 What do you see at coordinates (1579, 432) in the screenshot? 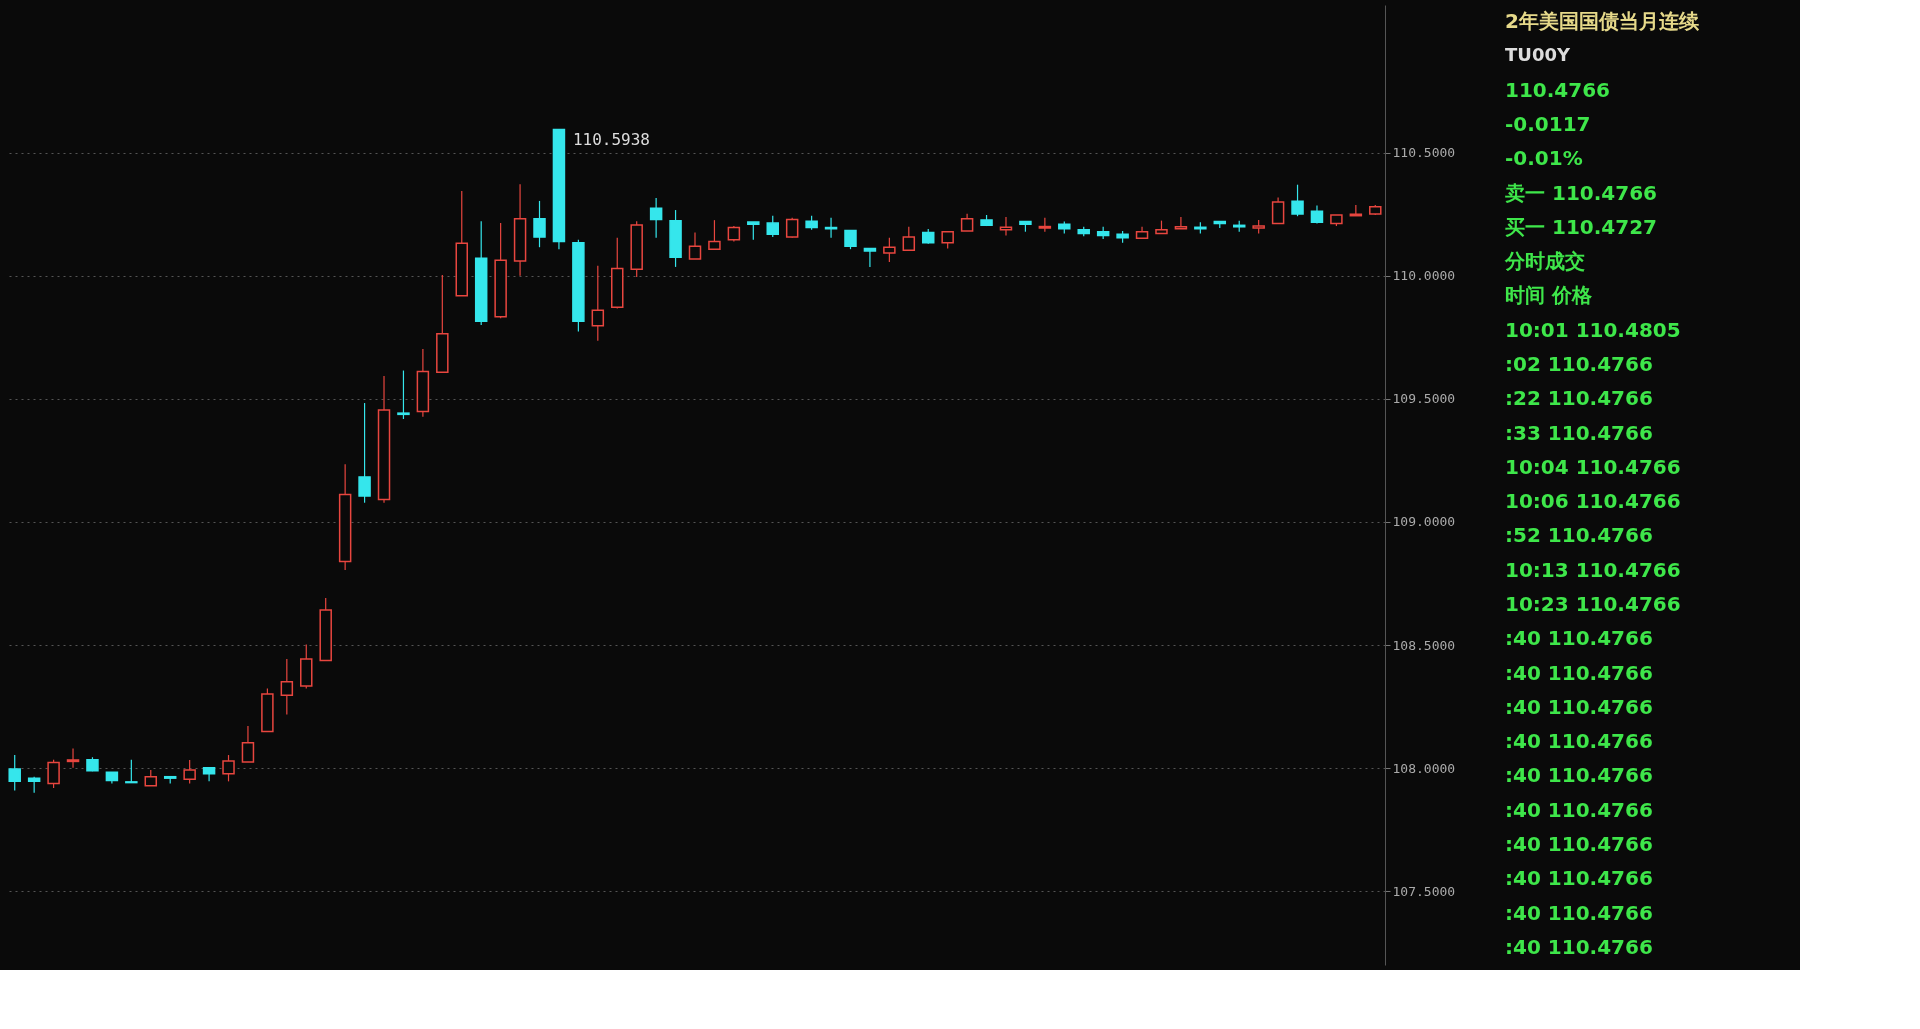
I see `text: :33 110.4766` at bounding box center [1579, 432].